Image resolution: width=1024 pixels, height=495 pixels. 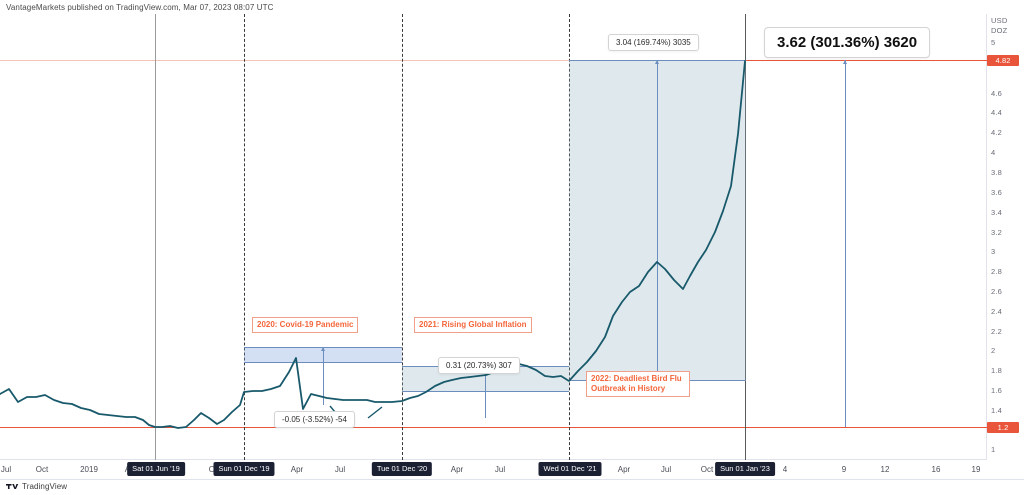 What do you see at coordinates (997, 112) in the screenshot?
I see `price-tick-4-4: 4.4` at bounding box center [997, 112].